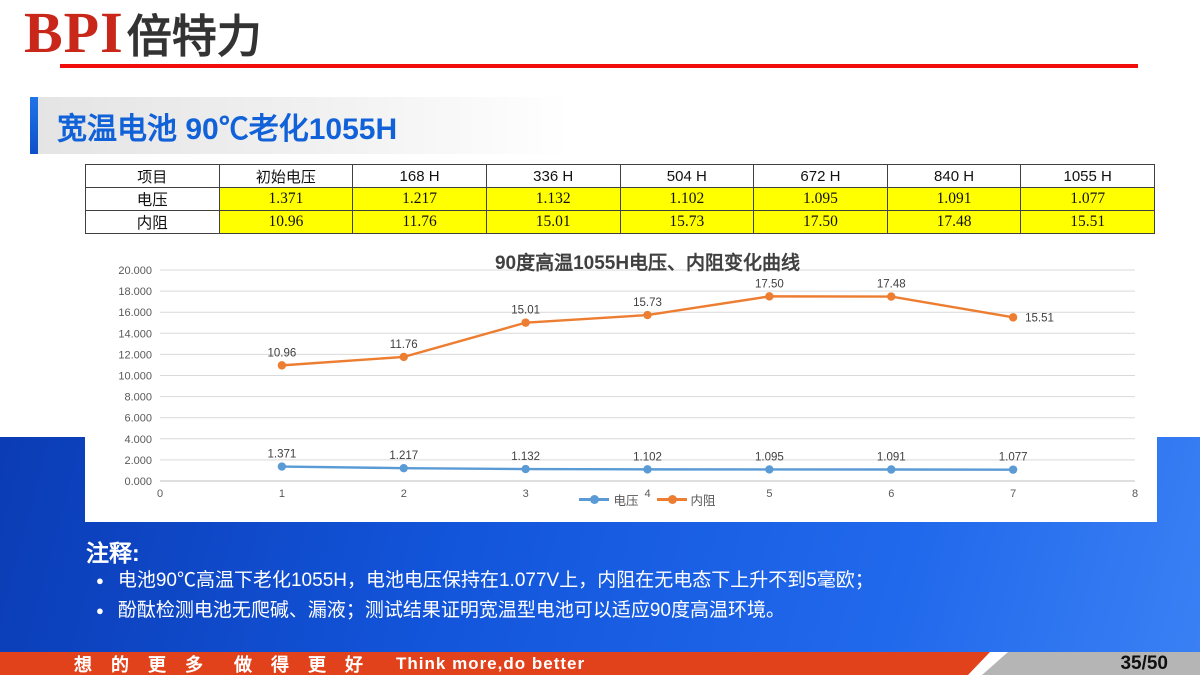 This screenshot has height=675, width=1200. Describe the element at coordinates (769, 457) in the screenshot. I see `data-label: 1.095` at that location.